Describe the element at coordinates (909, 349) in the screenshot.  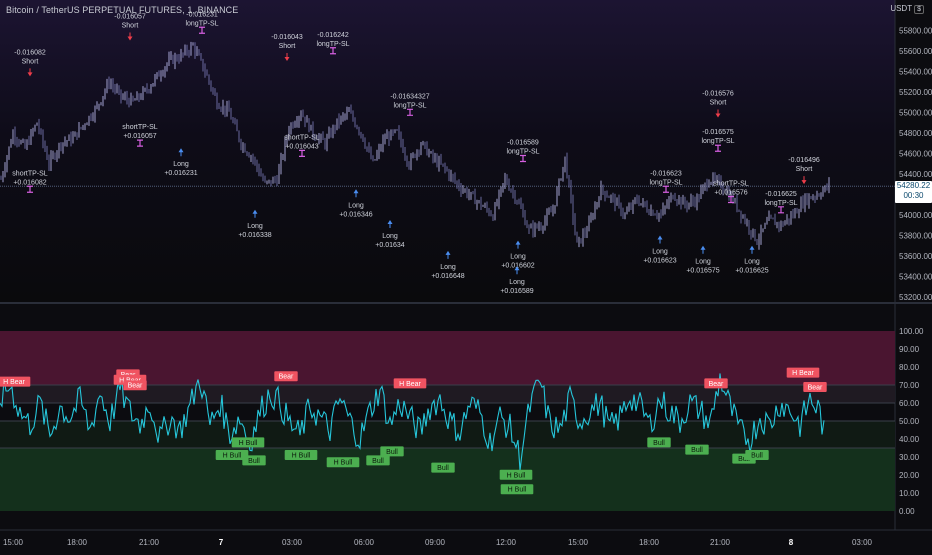
I see `rsi-axis-tick: 90.00` at that location.